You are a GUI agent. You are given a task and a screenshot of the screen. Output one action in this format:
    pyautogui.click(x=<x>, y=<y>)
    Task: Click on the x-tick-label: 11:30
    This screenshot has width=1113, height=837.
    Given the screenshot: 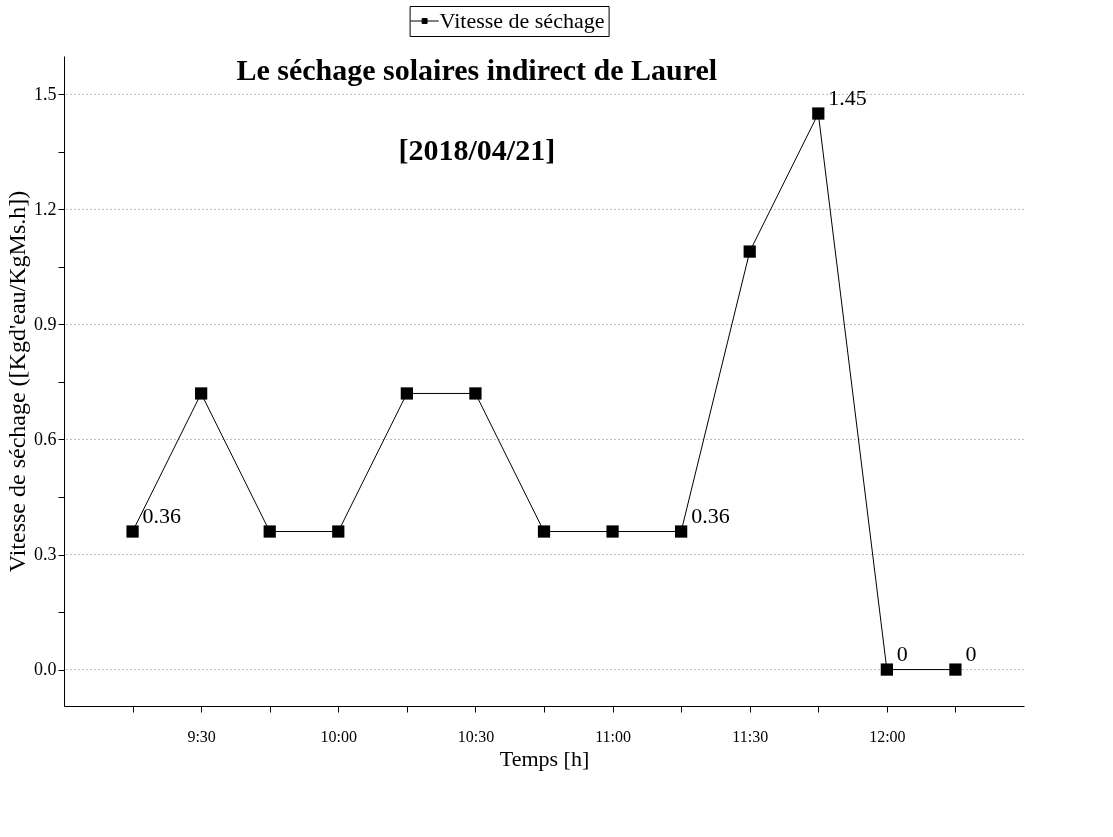 What is the action you would take?
    pyautogui.click(x=750, y=736)
    